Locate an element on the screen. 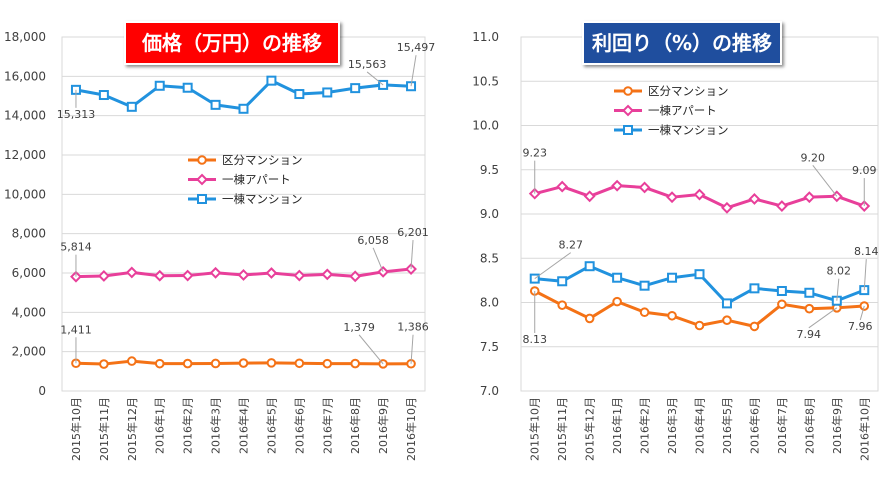  x-tick-label: 2016年3月 is located at coordinates (672, 425).